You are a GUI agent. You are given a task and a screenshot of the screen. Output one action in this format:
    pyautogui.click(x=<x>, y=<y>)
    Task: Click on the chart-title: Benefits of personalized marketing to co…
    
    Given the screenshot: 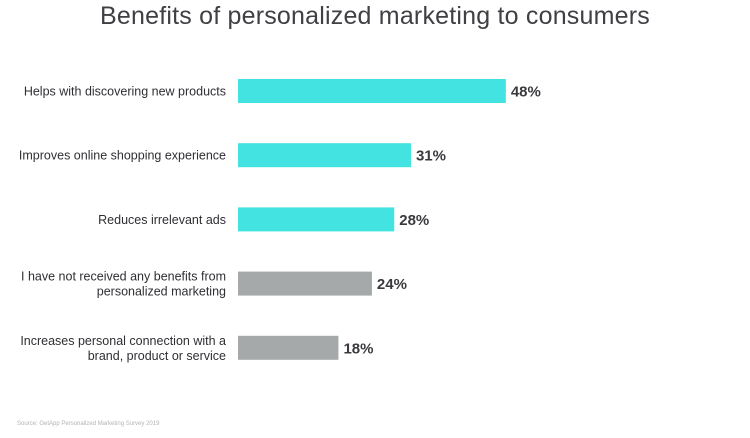 What is the action you would take?
    pyautogui.click(x=375, y=16)
    